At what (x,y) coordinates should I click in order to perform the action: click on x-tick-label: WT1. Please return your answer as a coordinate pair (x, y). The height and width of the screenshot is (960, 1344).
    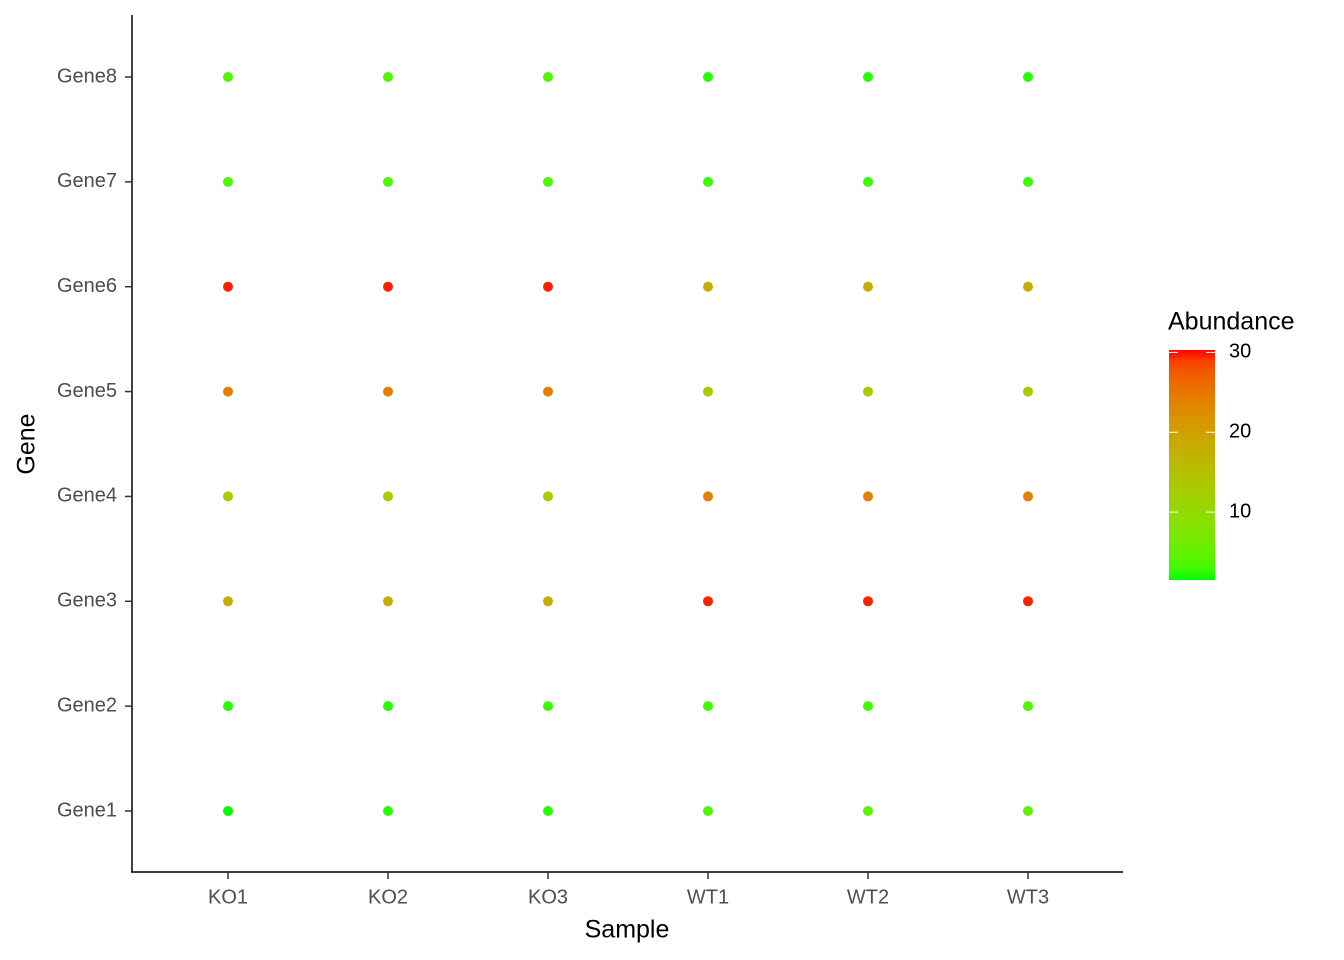
    Looking at the image, I should click on (708, 897).